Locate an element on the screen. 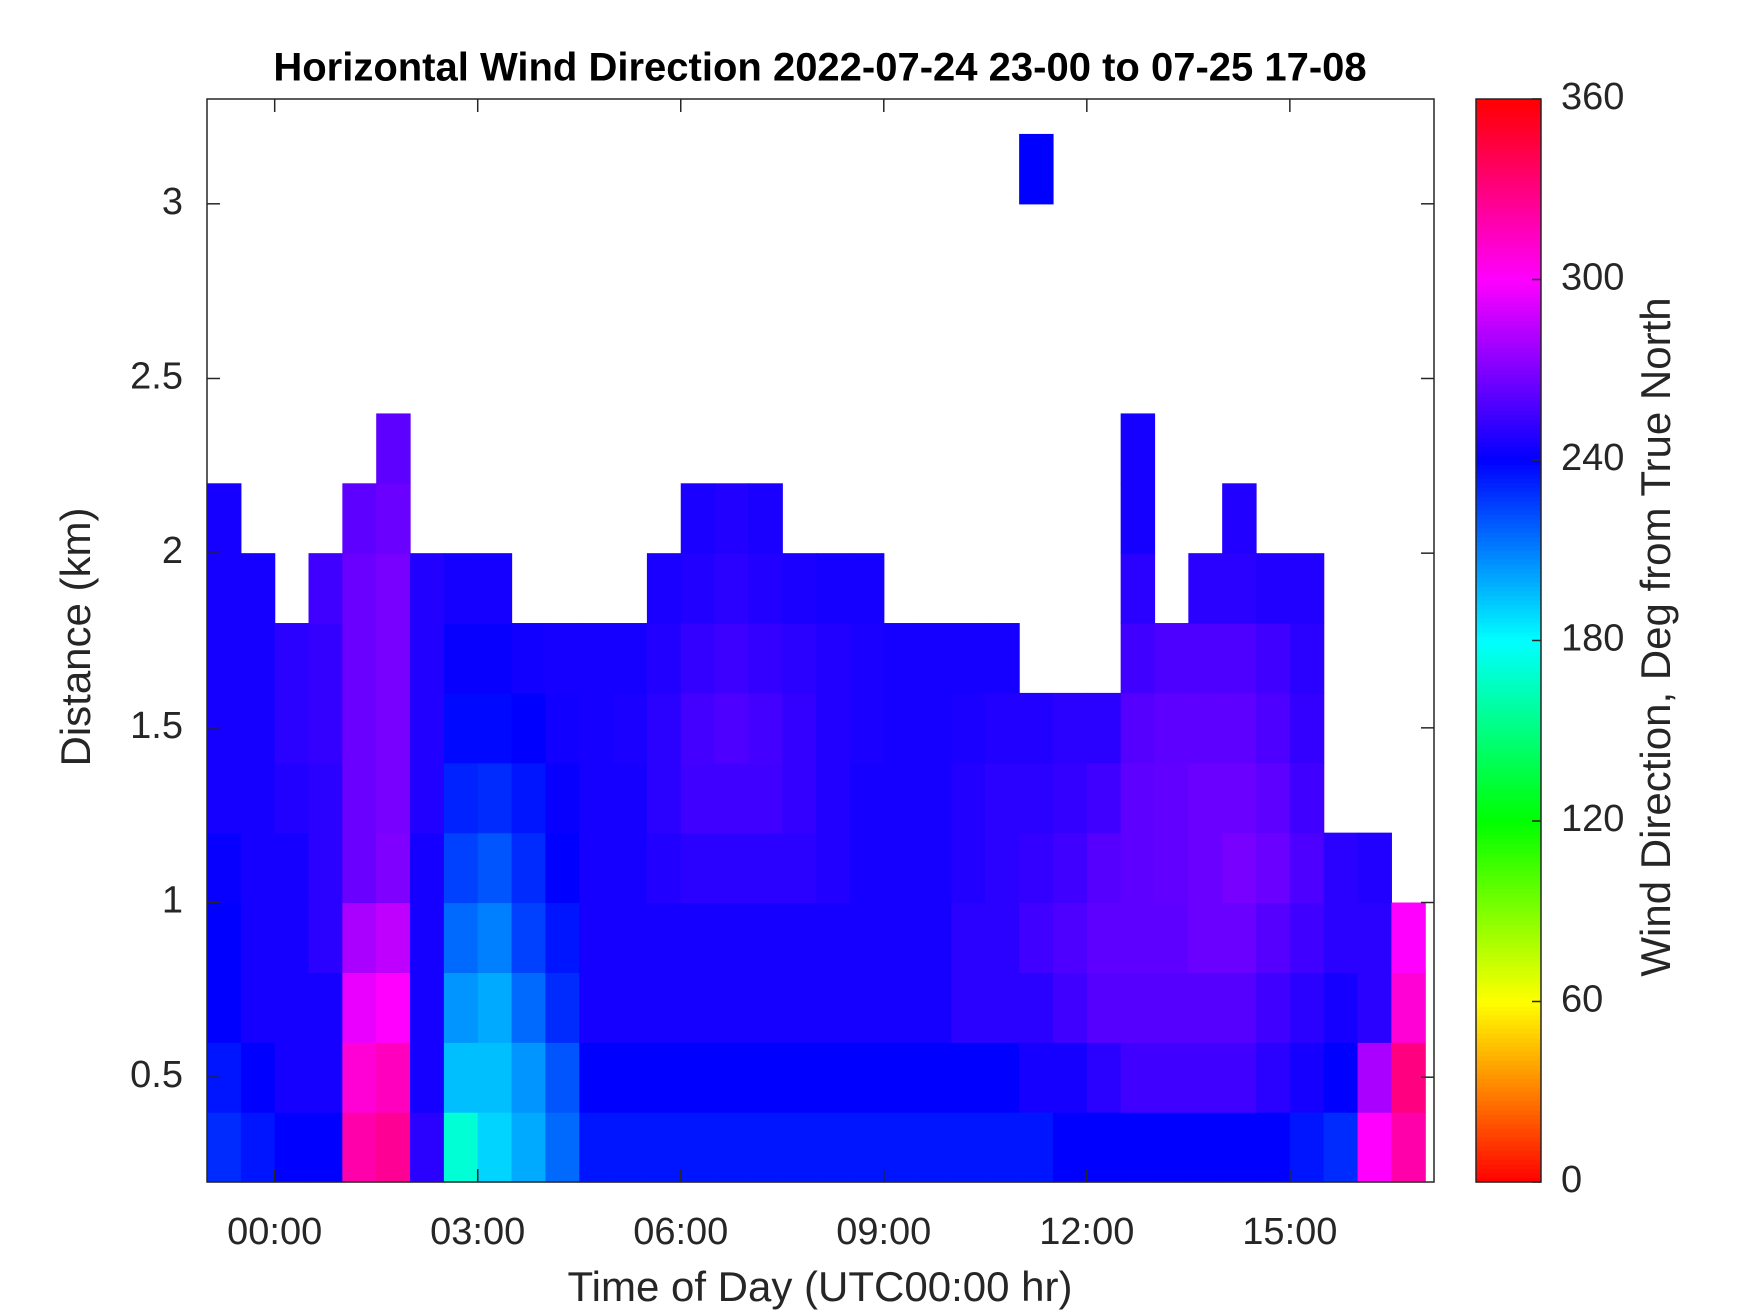 The width and height of the screenshot is (1750, 1313). y-tick-label: 2 is located at coordinates (172, 551).